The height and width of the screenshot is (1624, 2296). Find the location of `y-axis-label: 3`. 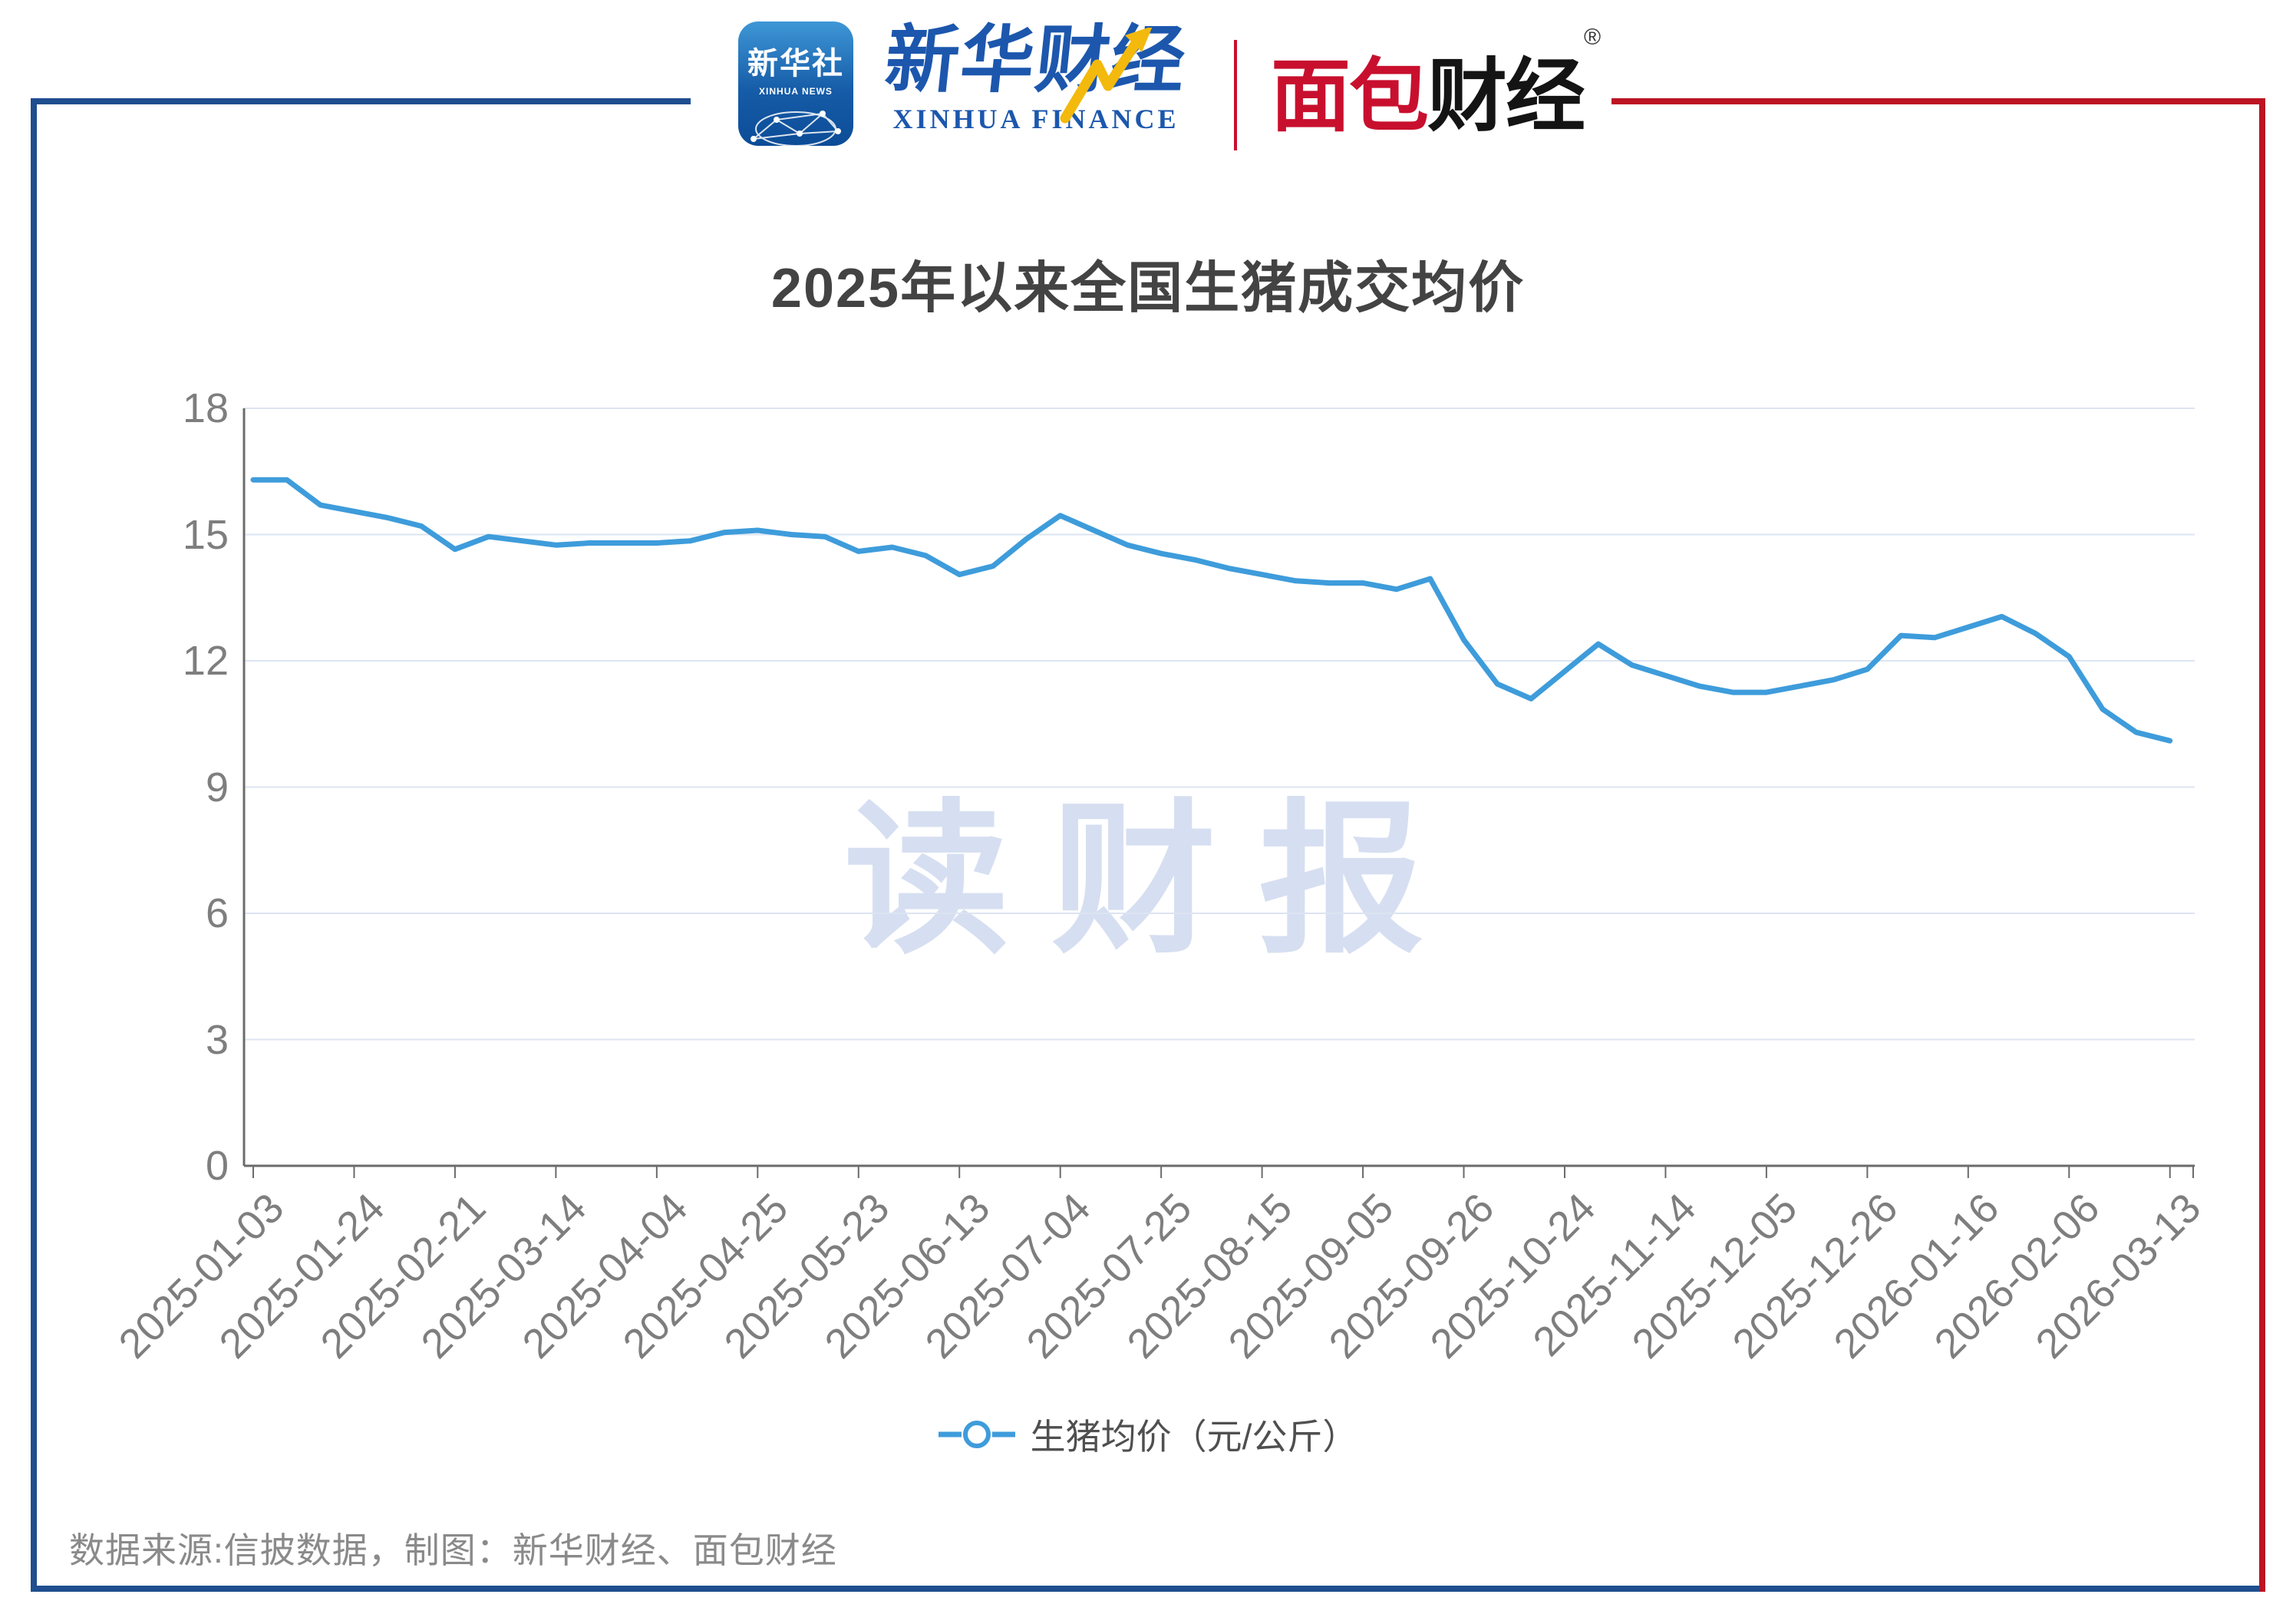

y-axis-label: 3 is located at coordinates (217, 1039).